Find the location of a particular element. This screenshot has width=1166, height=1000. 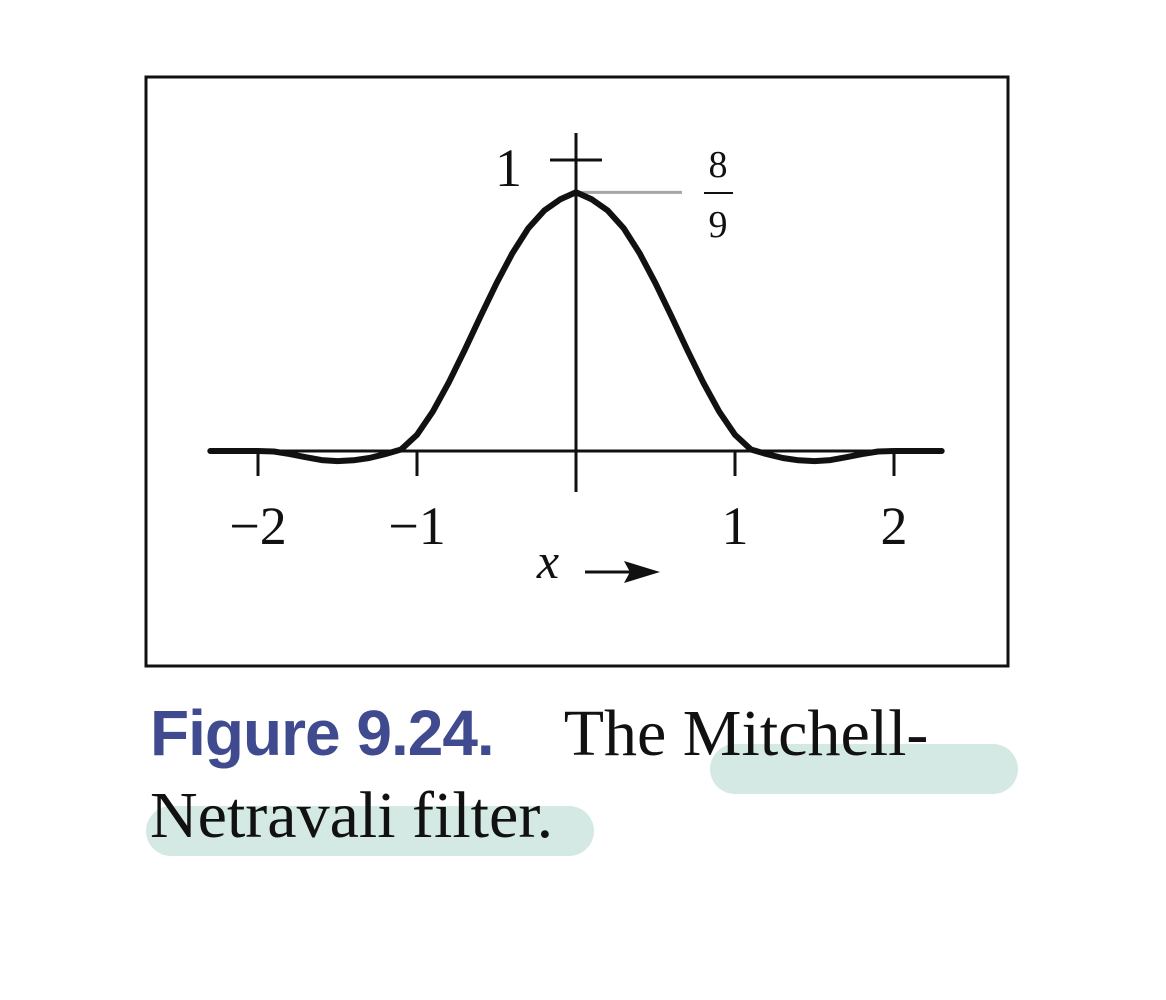

annotation-numerator: 8 is located at coordinates (718, 165).